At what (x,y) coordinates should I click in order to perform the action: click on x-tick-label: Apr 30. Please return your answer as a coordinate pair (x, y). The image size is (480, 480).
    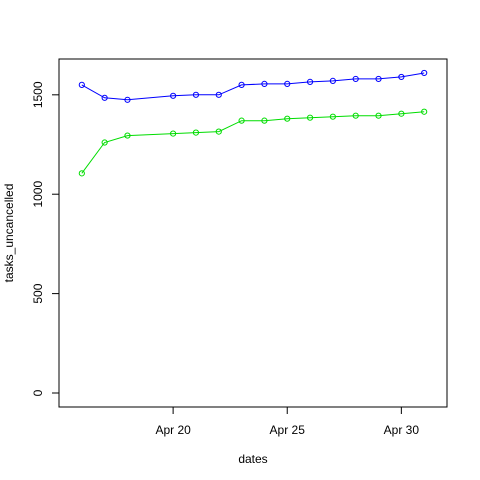
    Looking at the image, I should click on (402, 430).